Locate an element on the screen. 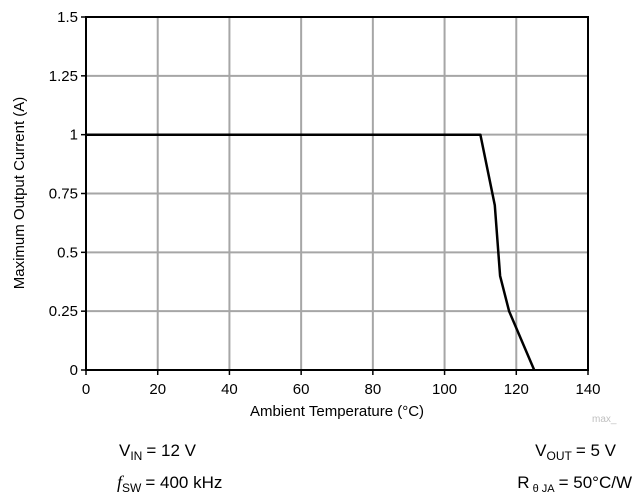 Image resolution: width=636 pixels, height=497 pixels. watermark: max_ is located at coordinates (604, 419).